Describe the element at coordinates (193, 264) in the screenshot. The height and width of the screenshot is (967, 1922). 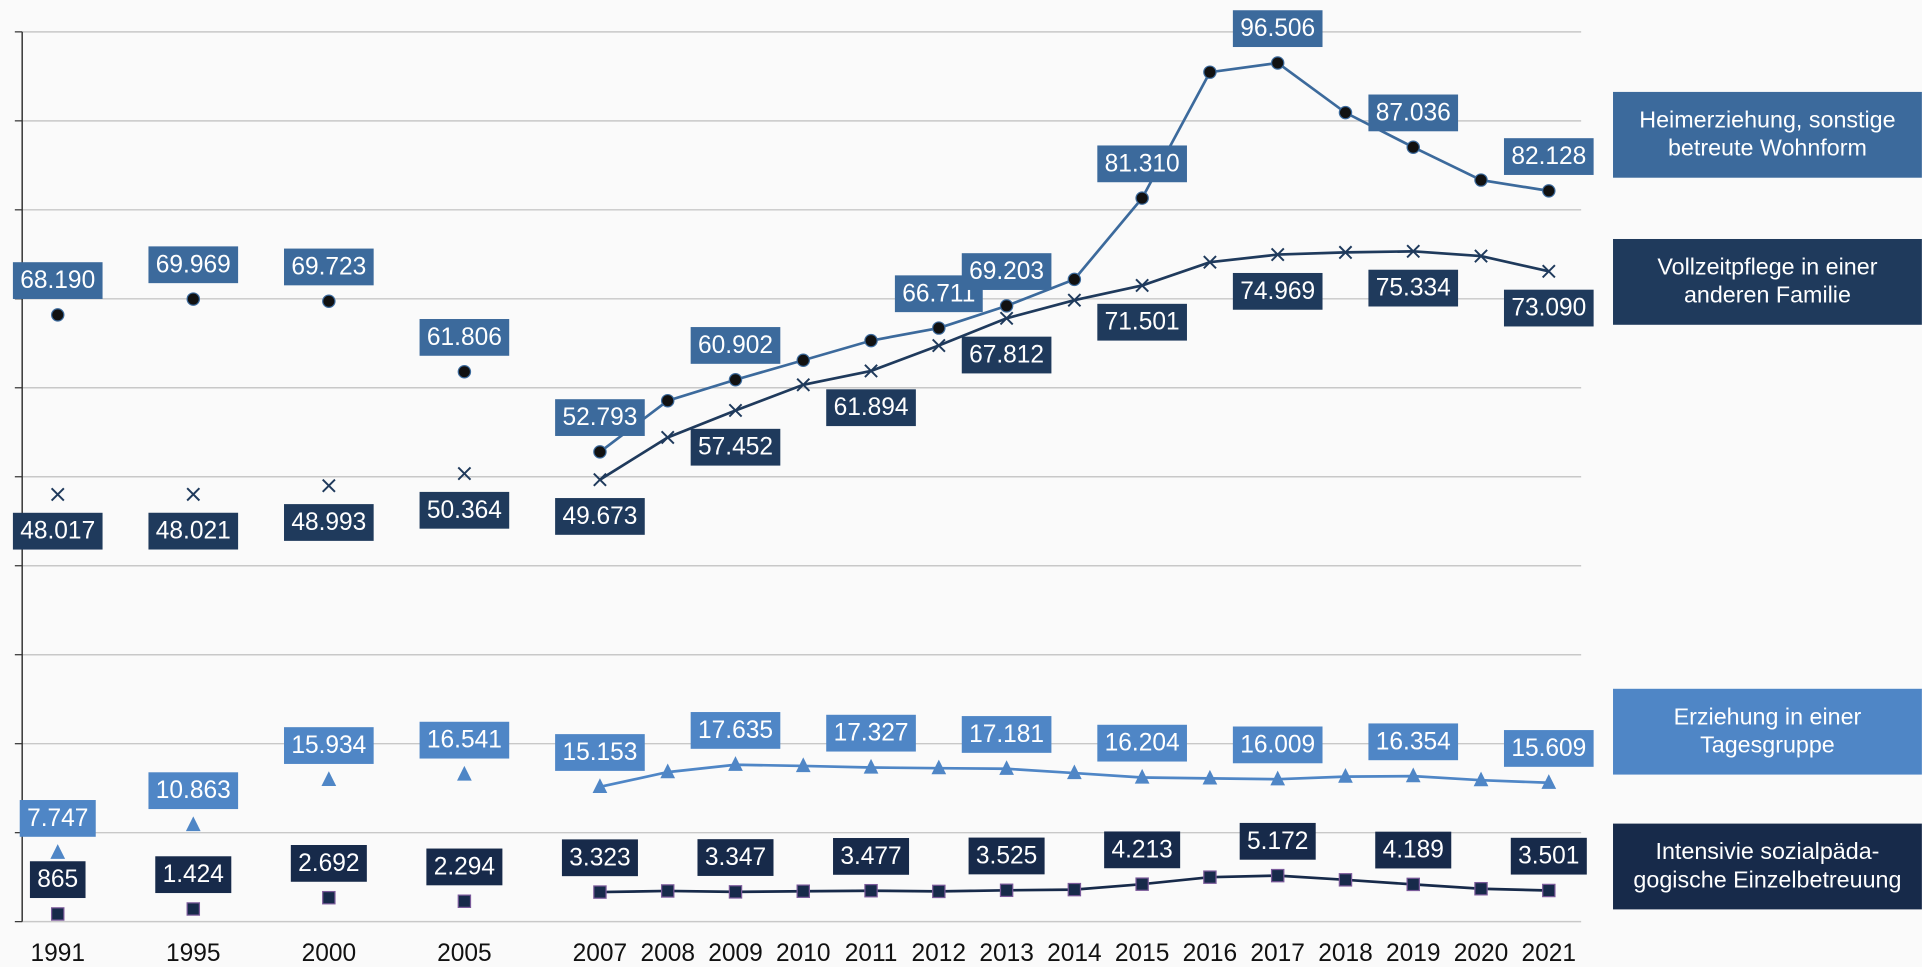
I see `data-label: 69.969` at that location.